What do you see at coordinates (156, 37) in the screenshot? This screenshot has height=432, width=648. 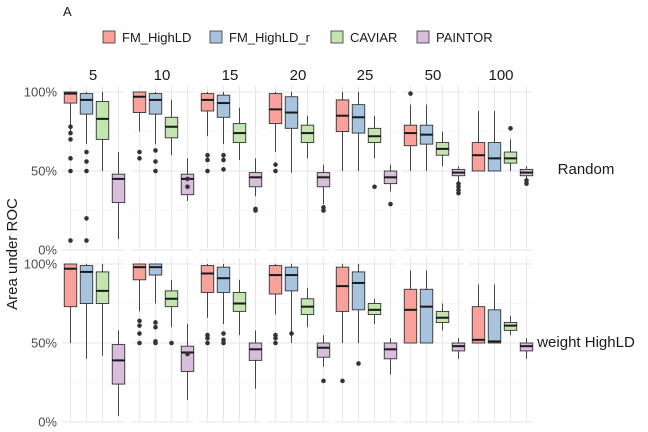 I see `legend-label: FM_HighLD` at bounding box center [156, 37].